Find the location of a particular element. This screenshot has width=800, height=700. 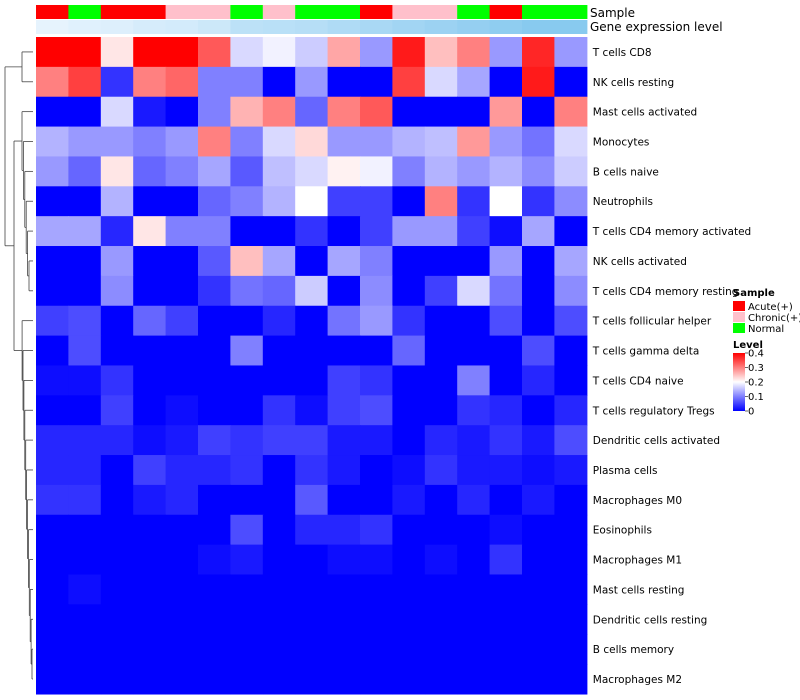

row-label: T cells follicular helper is located at coordinates (652, 322).